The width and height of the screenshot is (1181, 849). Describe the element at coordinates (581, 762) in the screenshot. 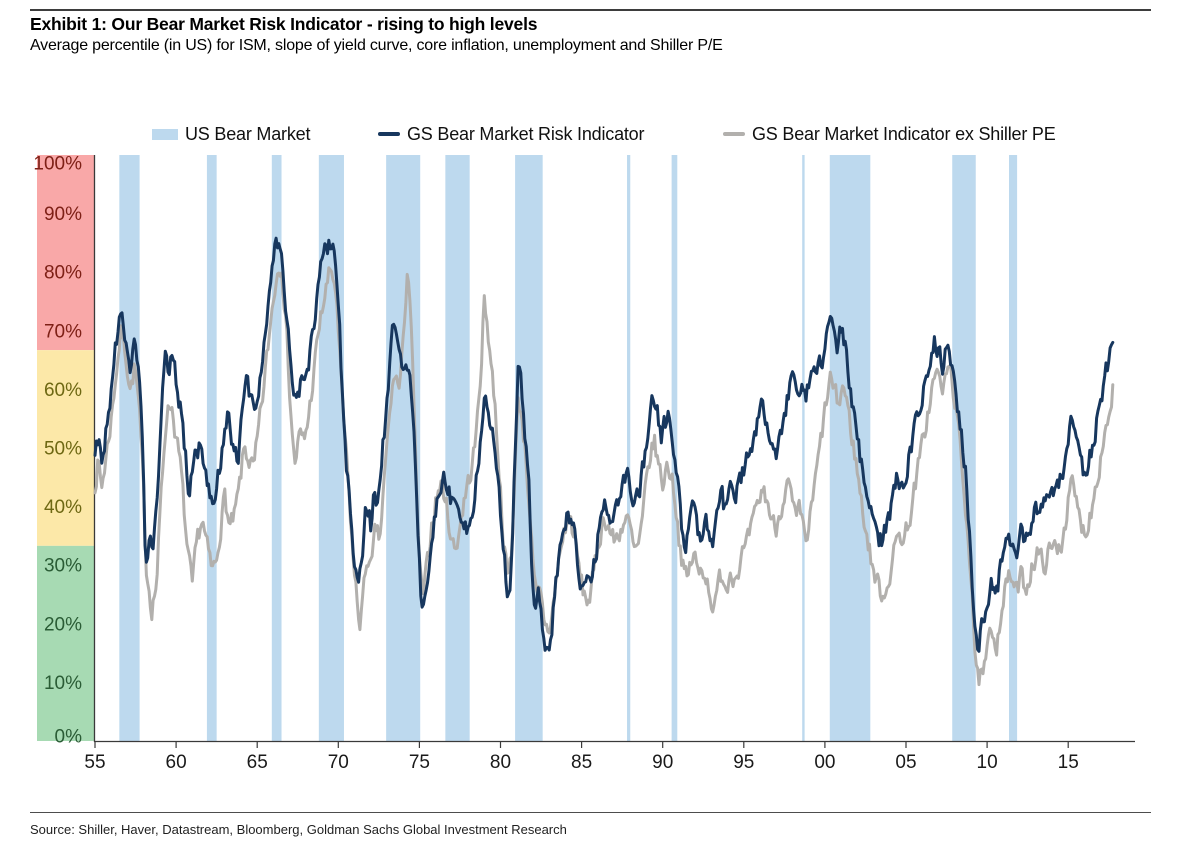

I see `x-tick-label: 85` at that location.